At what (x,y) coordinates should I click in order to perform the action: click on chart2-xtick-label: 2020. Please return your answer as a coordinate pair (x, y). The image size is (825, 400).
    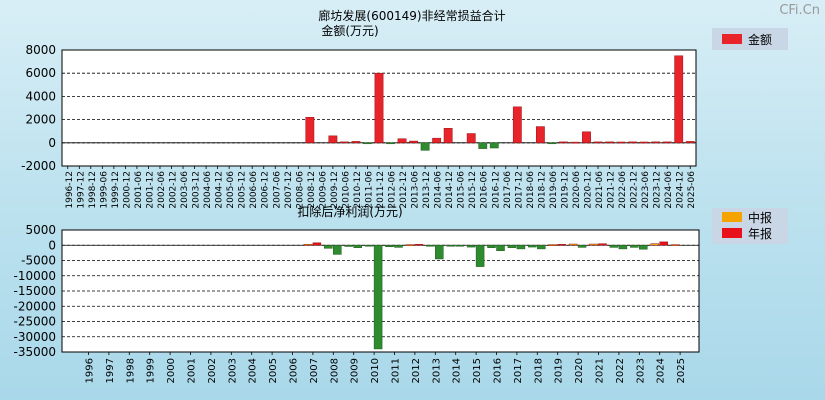
    Looking at the image, I should click on (579, 370).